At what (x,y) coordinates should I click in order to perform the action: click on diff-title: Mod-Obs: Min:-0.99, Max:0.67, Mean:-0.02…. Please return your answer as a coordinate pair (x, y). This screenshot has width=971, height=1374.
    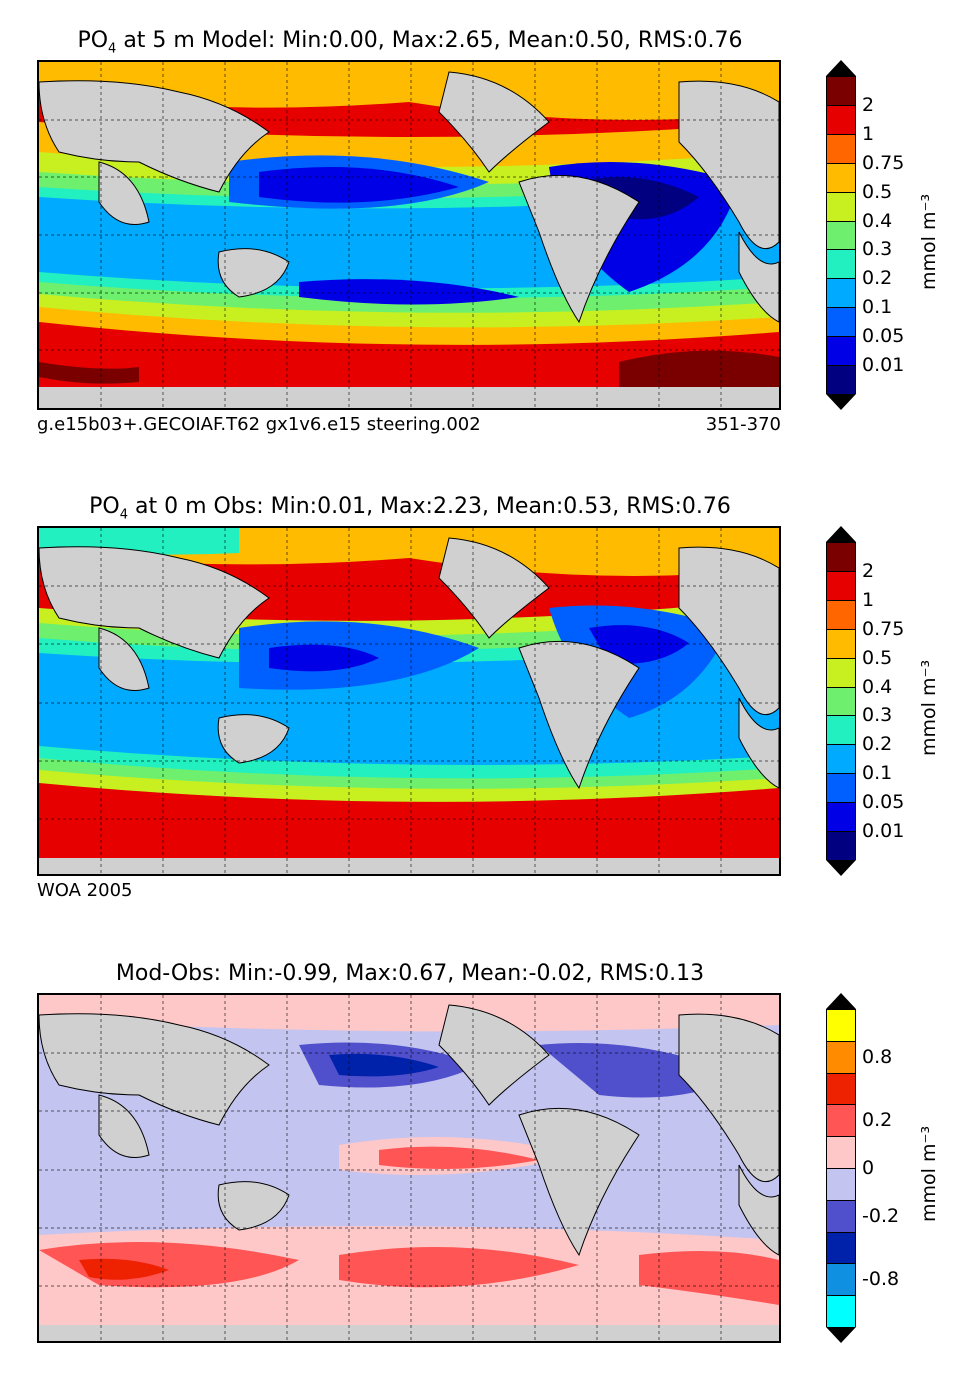
    Looking at the image, I should click on (410, 973).